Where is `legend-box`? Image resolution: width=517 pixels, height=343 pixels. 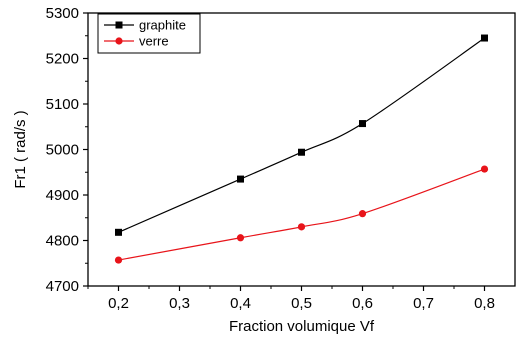 legend-box is located at coordinates (149, 33).